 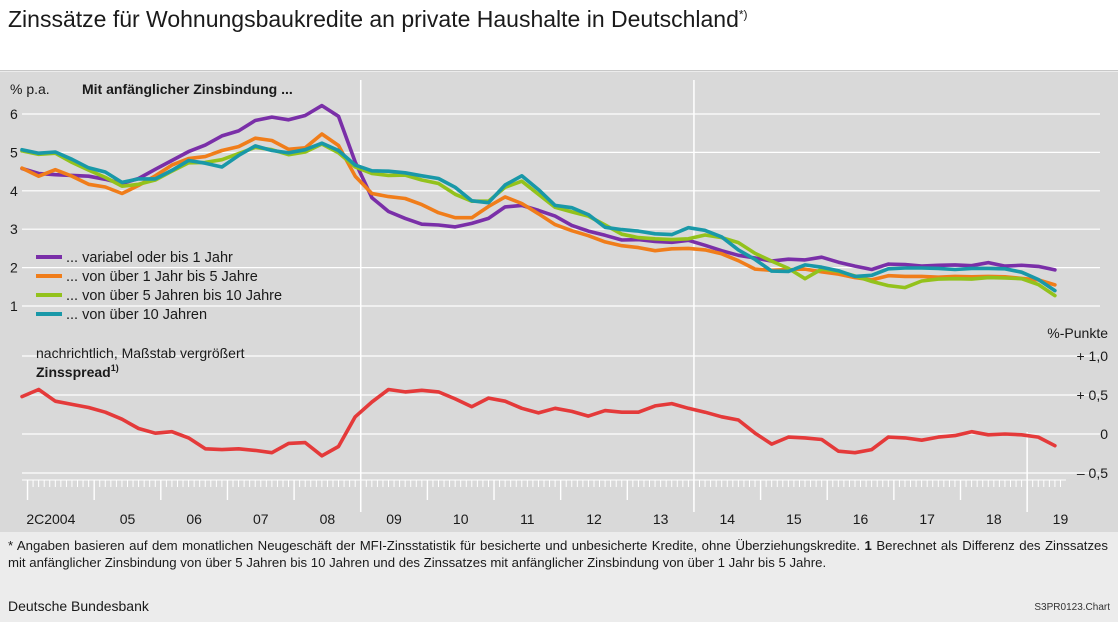 What do you see at coordinates (594, 519) in the screenshot?
I see `x-tick-label: 12` at bounding box center [594, 519].